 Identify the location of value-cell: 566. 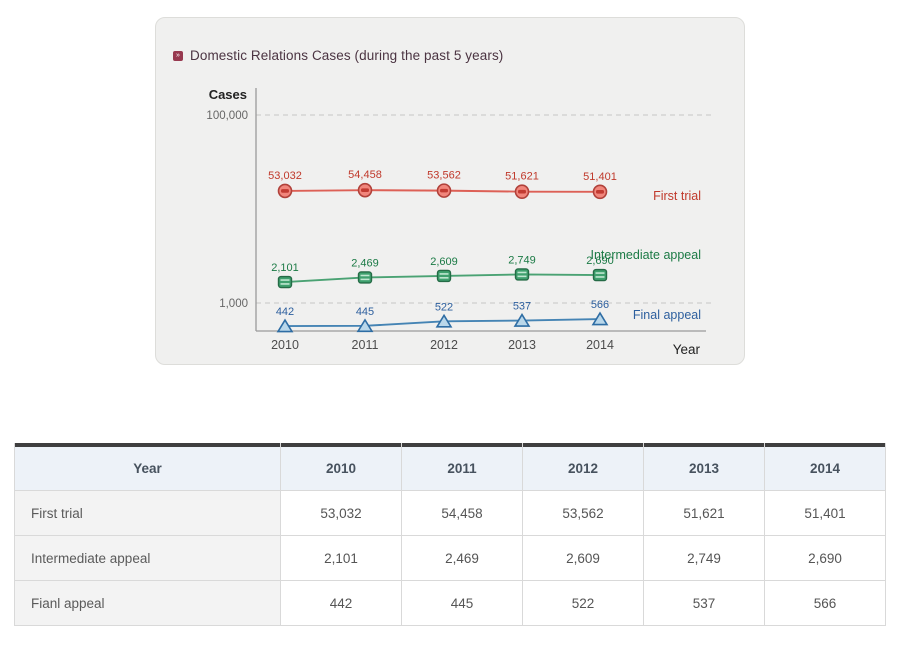
(825, 603).